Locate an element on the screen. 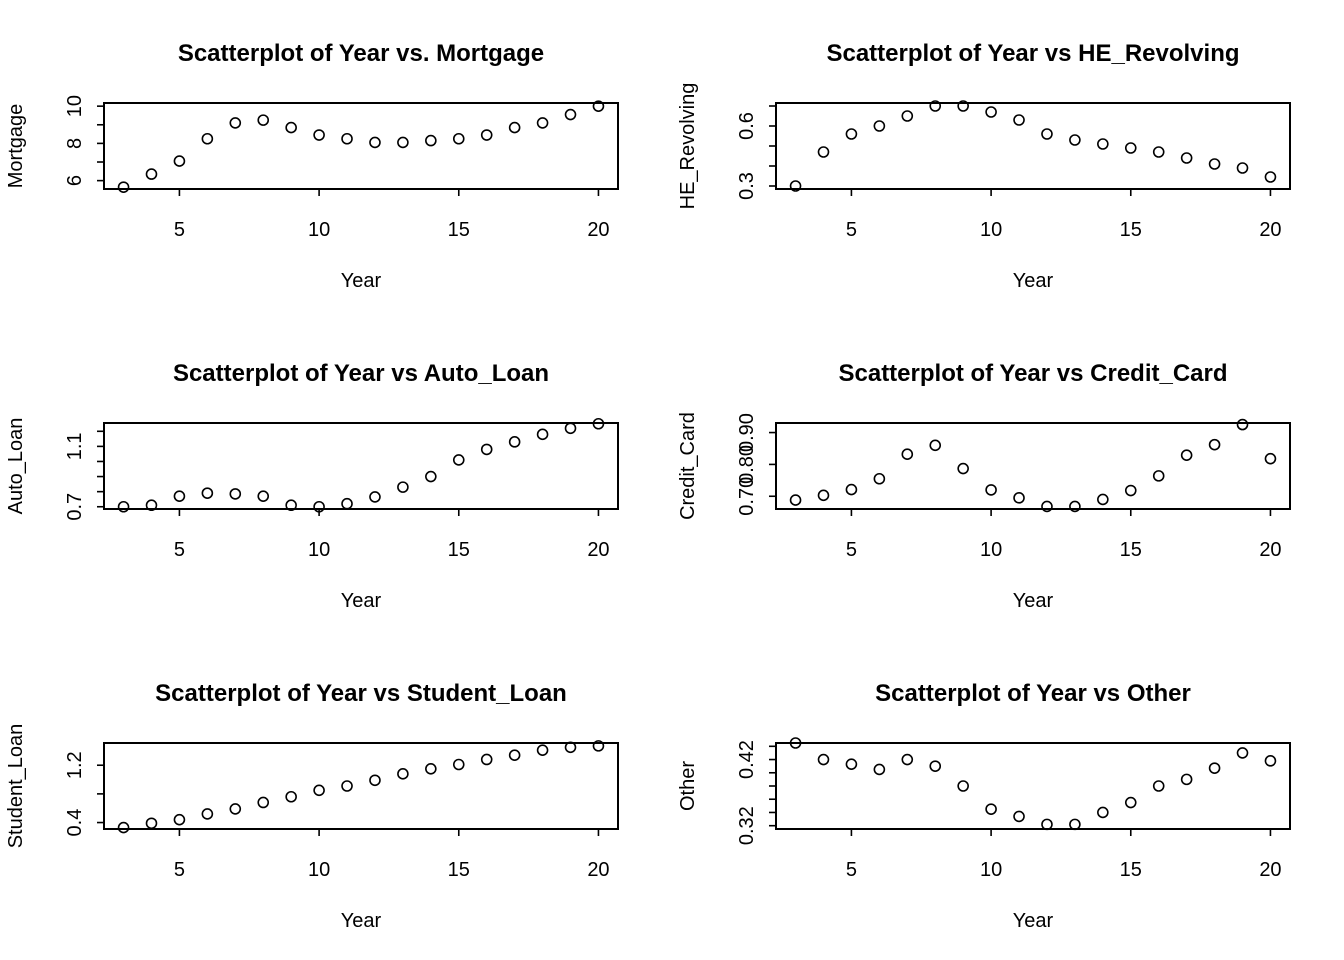 Image resolution: width=1344 pixels, height=960 pixels. chart-1-points is located at coordinates (361, 146).